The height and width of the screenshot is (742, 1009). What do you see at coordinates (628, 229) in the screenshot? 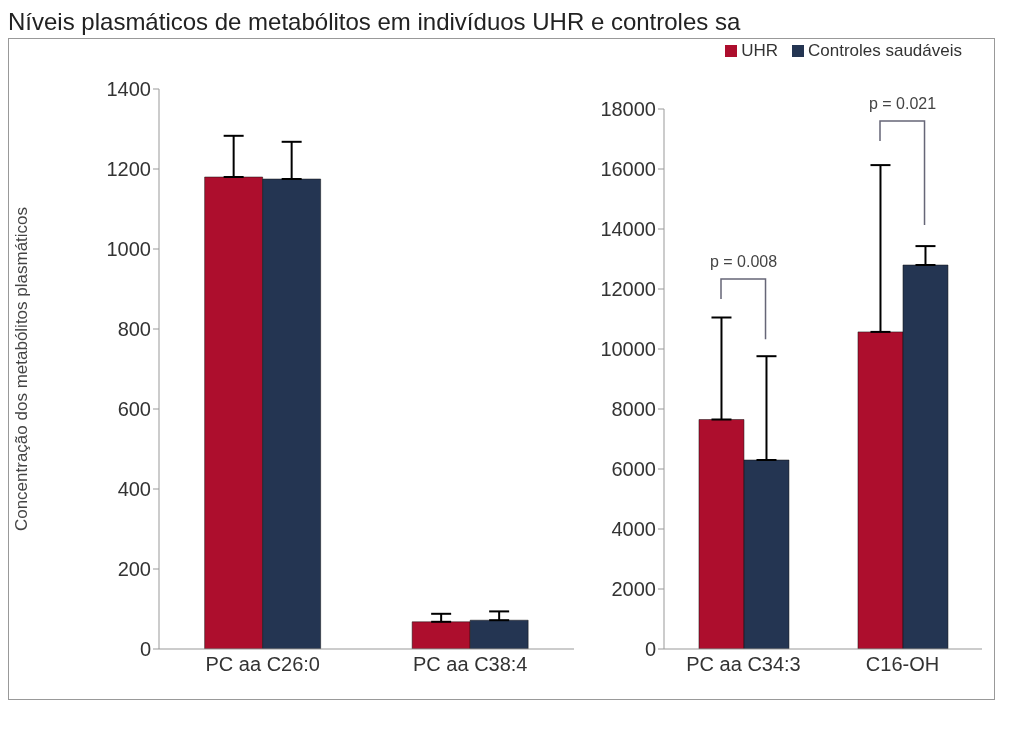
I see `y-tick-label: 14000` at bounding box center [628, 229].